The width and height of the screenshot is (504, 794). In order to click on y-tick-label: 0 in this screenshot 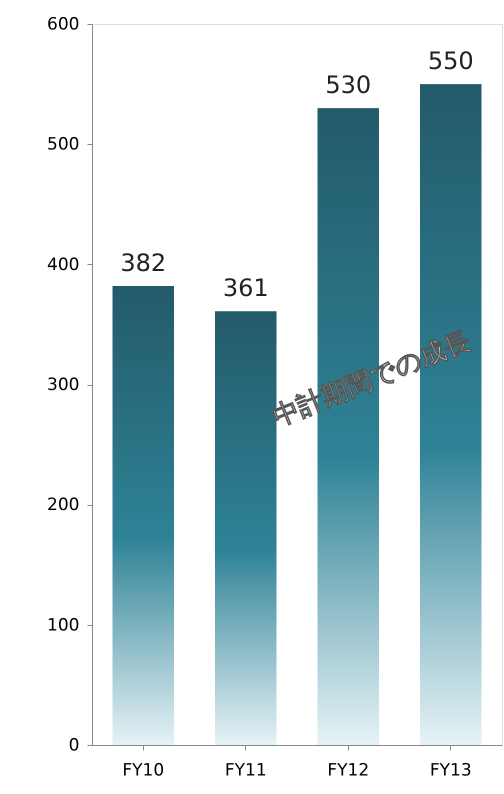, I will do `click(74, 746)`.